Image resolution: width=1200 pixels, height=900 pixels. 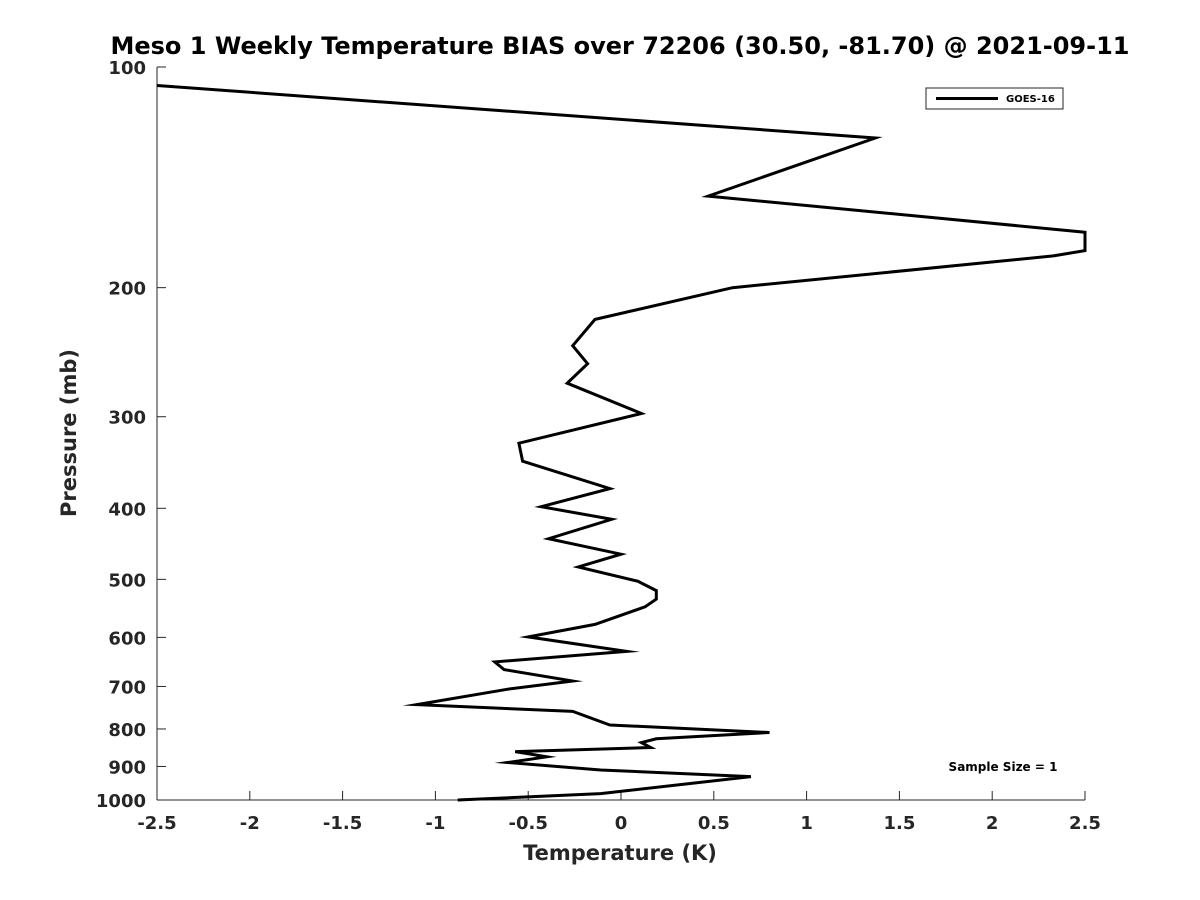 I want to click on y-tick-label: 500, so click(x=127, y=580).